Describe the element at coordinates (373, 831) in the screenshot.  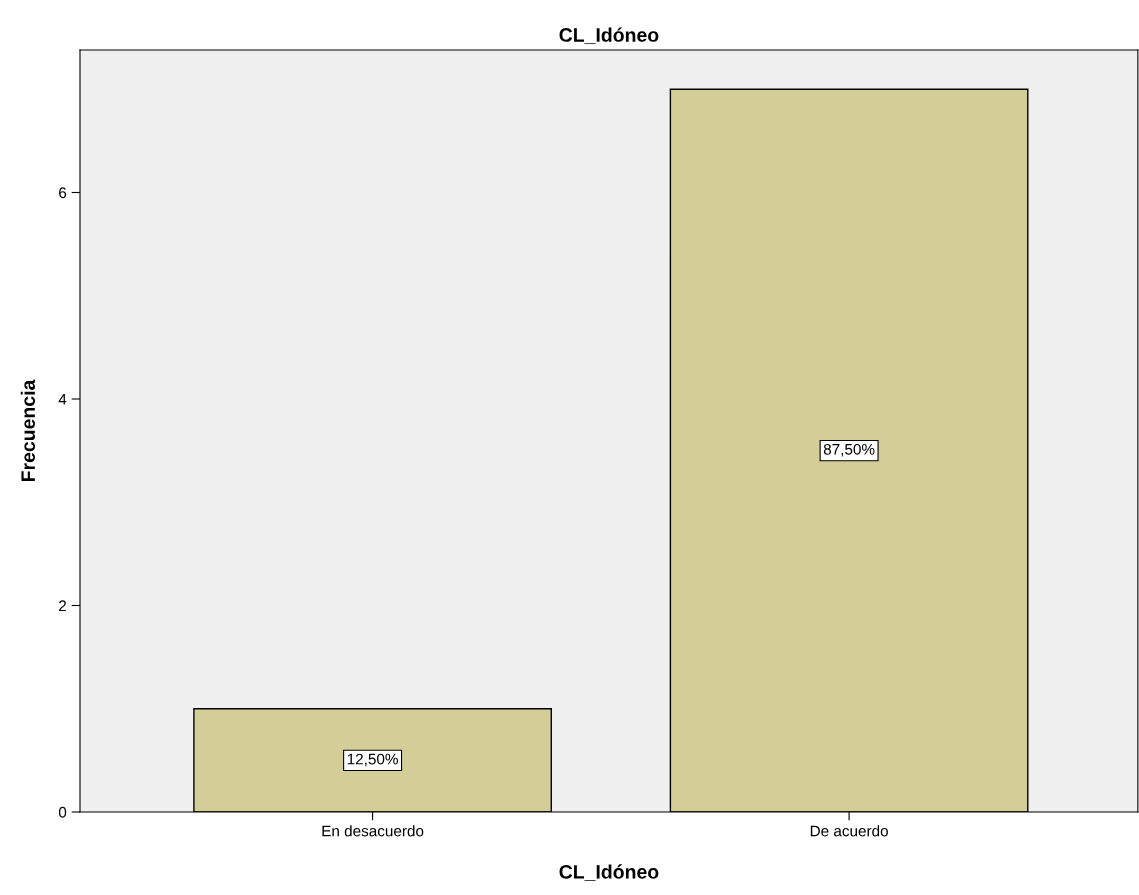
I see `x-tick-label: En desacuerdo` at that location.